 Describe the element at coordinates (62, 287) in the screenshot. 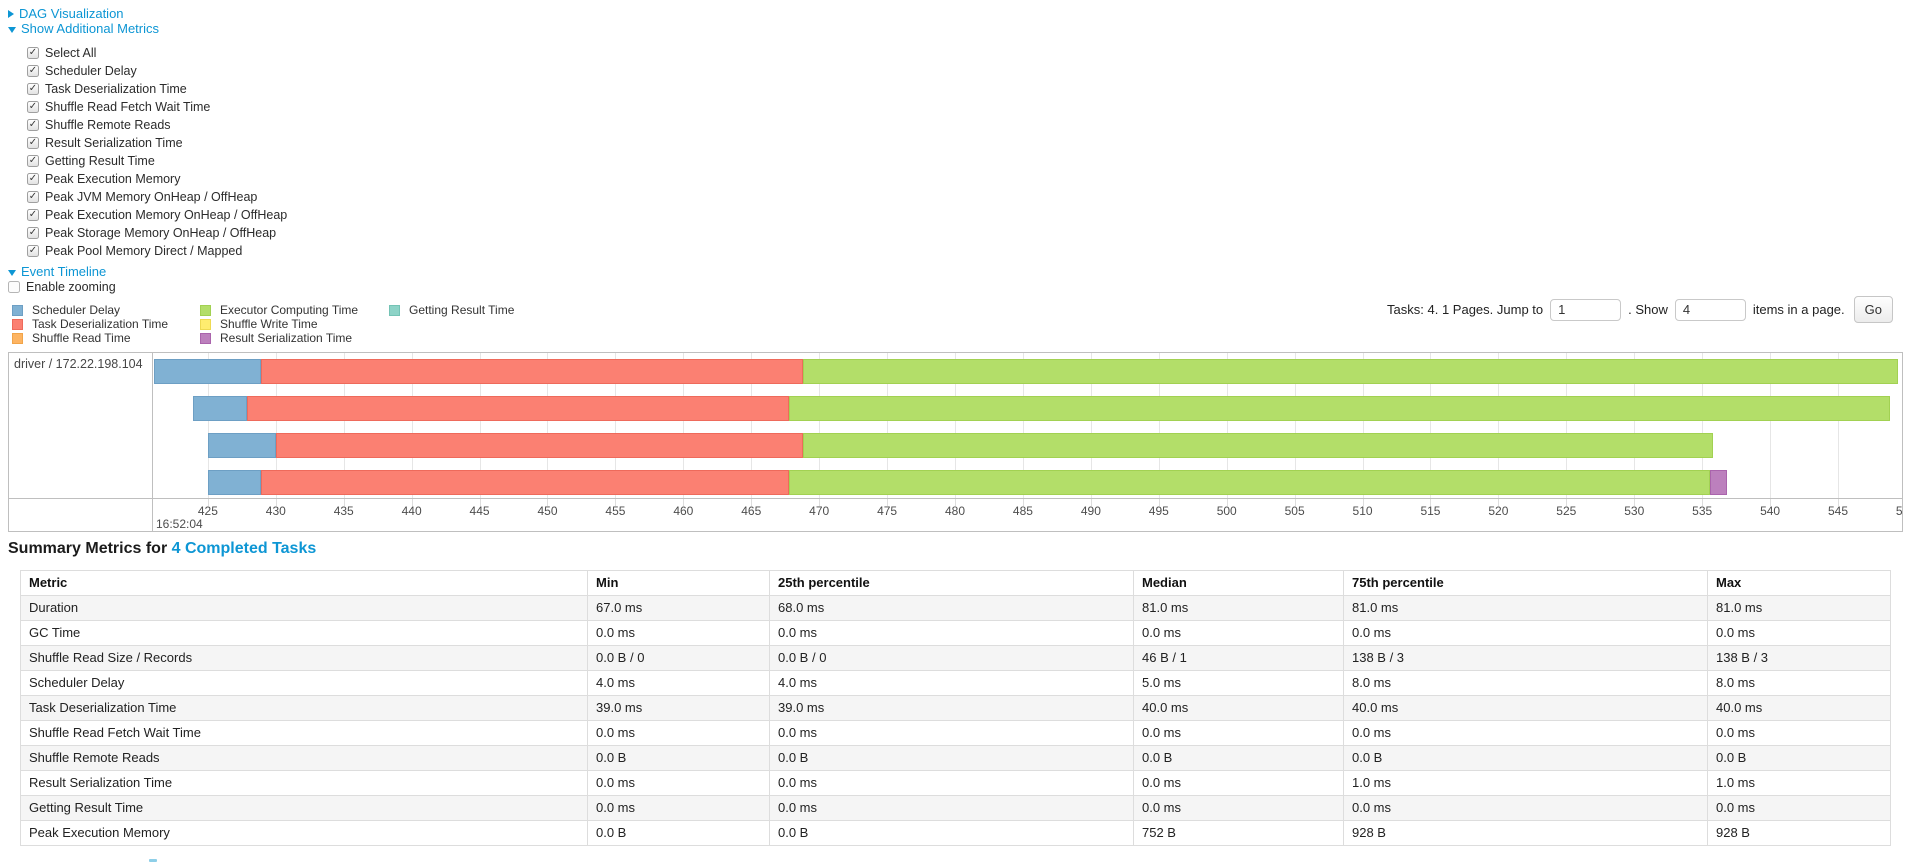

I see `enable-zooming-row: Enable zooming` at that location.